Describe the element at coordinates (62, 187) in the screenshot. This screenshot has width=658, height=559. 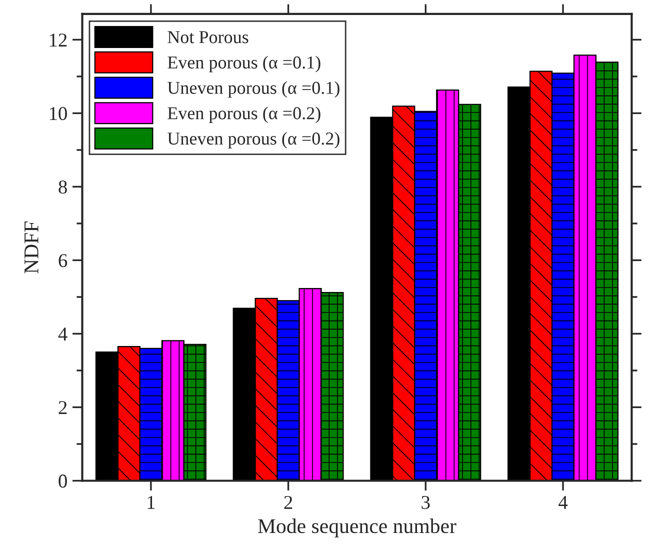
I see `y-tick-label: 8` at that location.